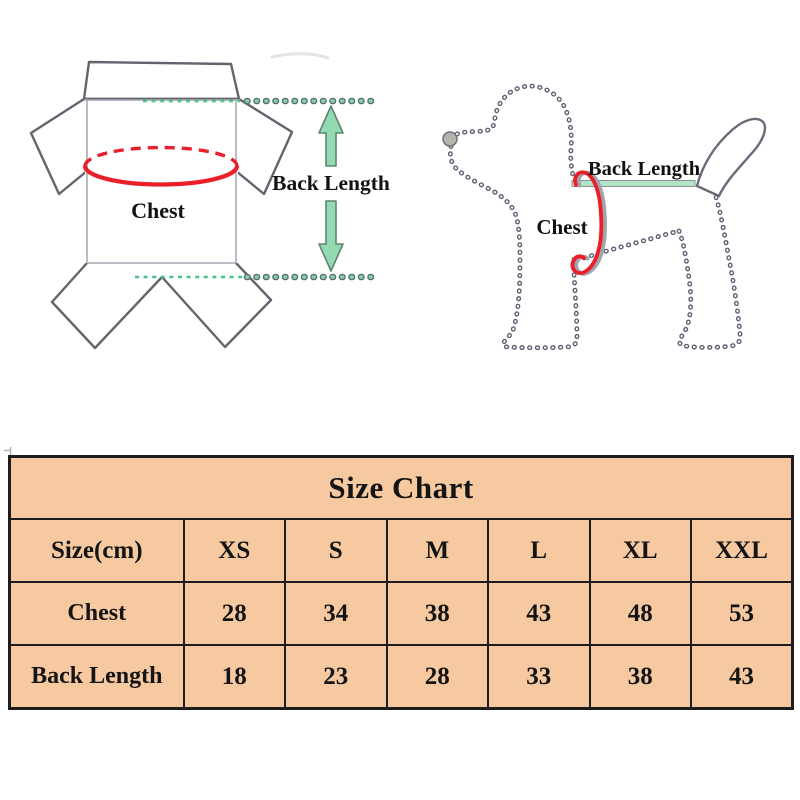 The image size is (800, 800). I want to click on arrow-down-icon, so click(331, 236).